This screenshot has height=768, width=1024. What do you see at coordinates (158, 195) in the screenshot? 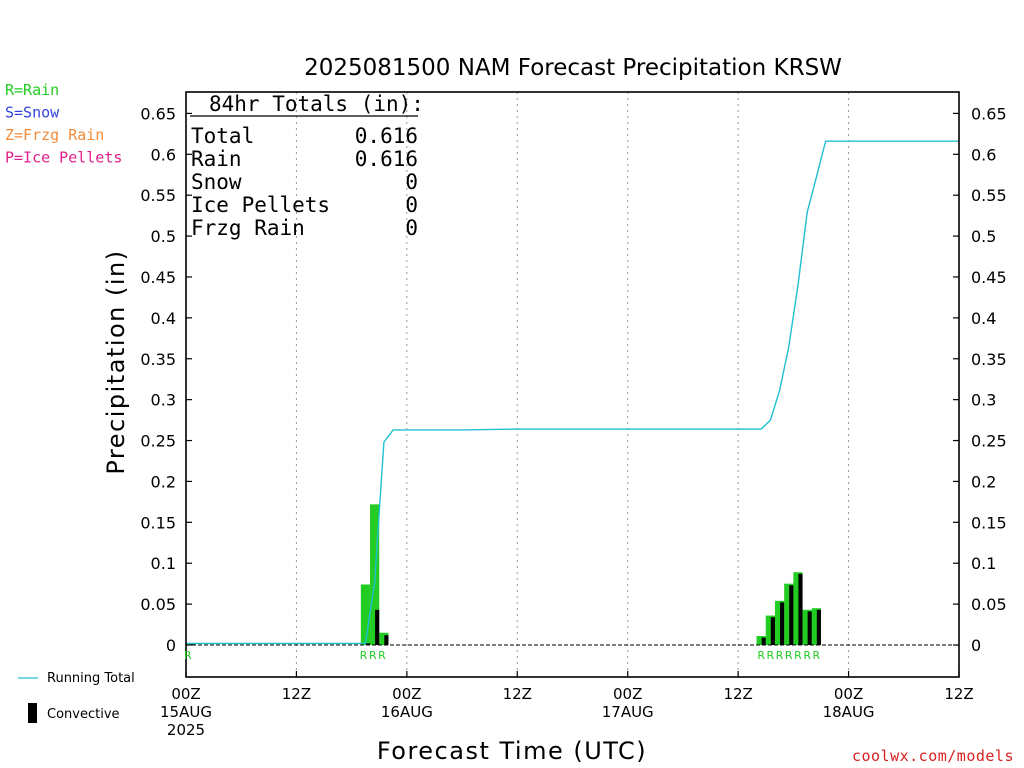
I see `y-tick-label-left: 0.55` at bounding box center [158, 195].